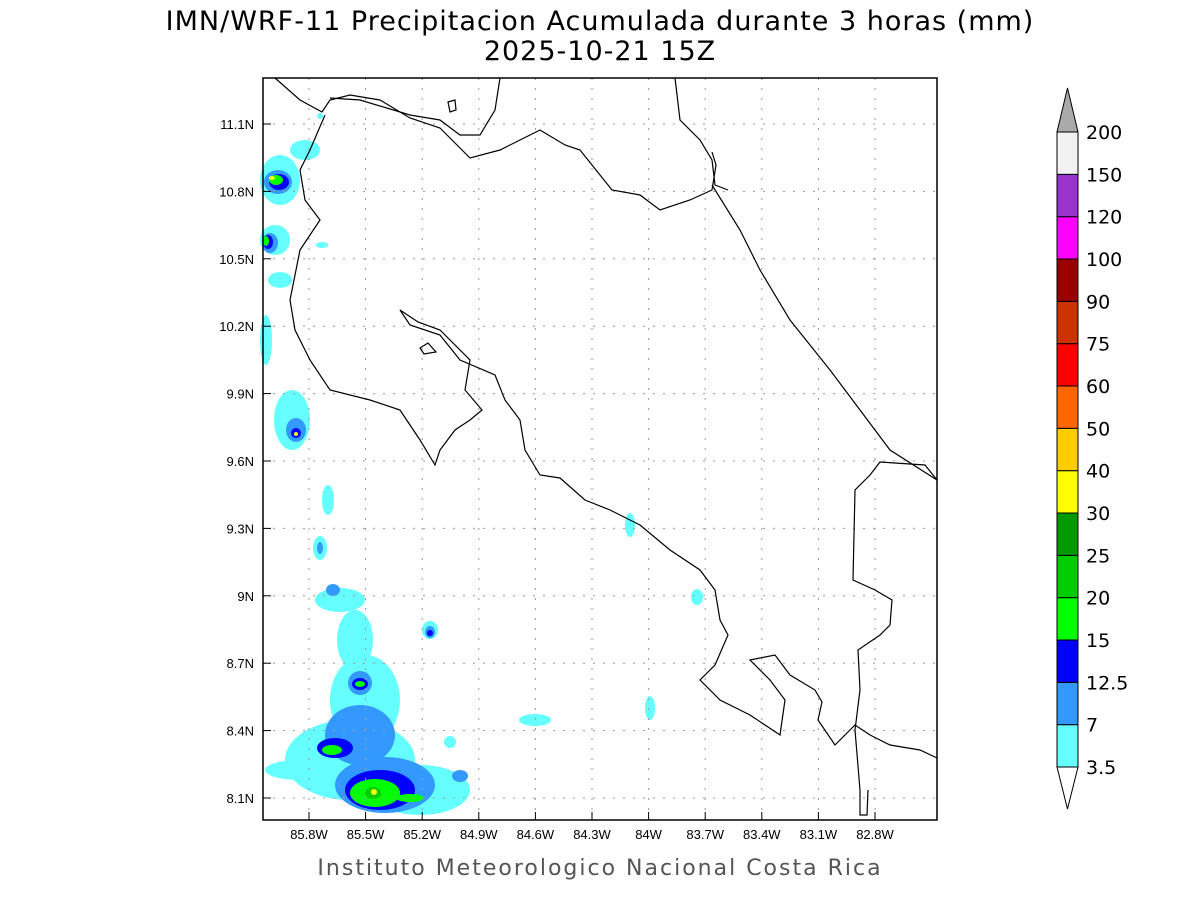 This screenshot has width=1200, height=900. I want to click on colorbar-label: 200, so click(1104, 133).